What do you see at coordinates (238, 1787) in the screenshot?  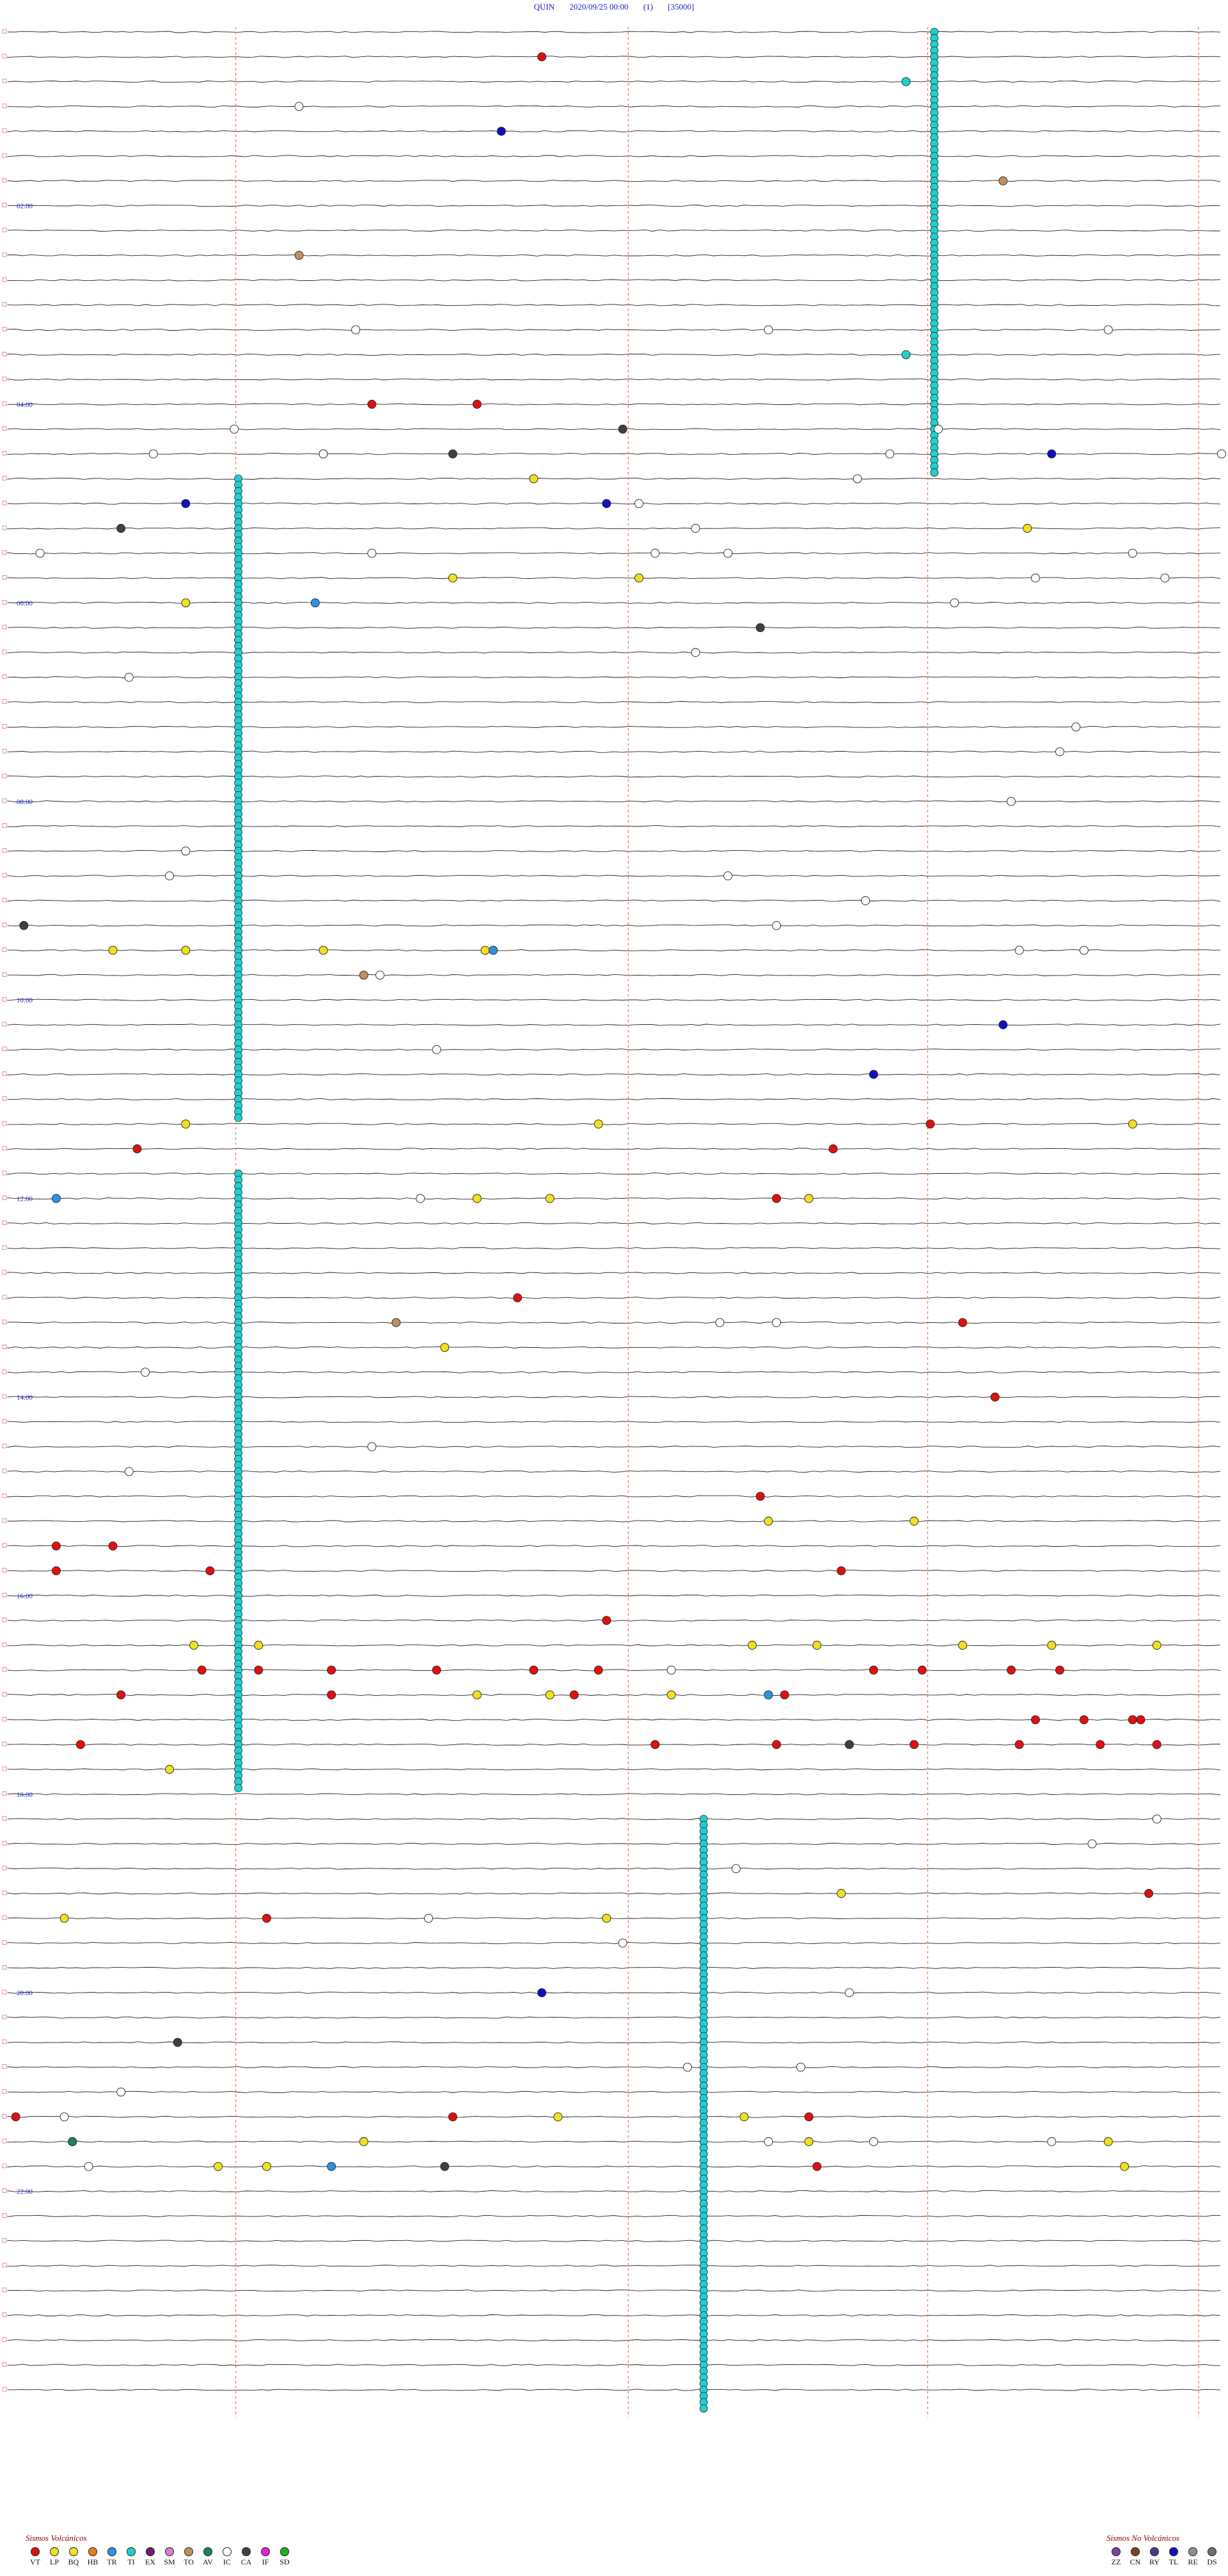 I see `tremor-marker` at bounding box center [238, 1787].